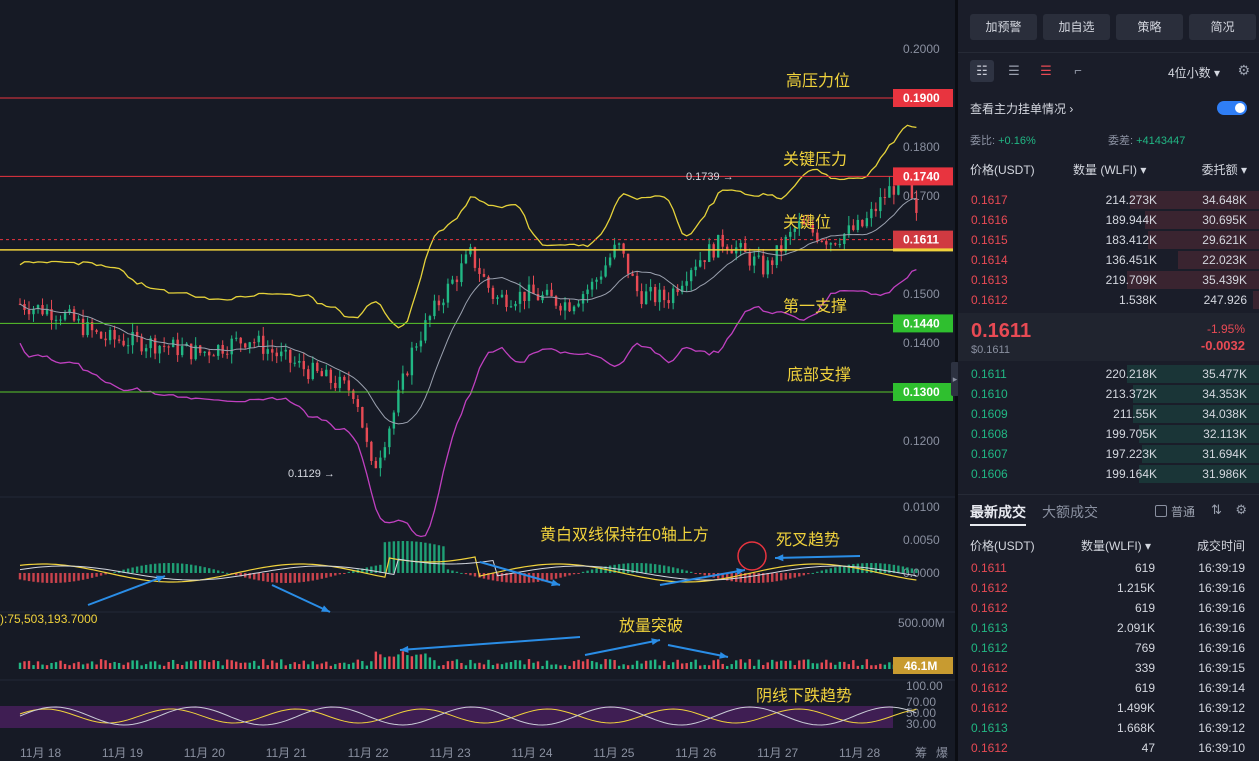  I want to click on trade-price: 0.1612, so click(989, 748).